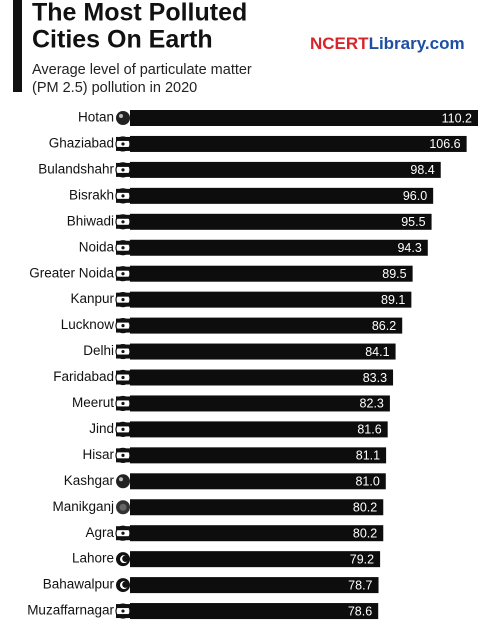  I want to click on category-label: Jind, so click(101, 428).